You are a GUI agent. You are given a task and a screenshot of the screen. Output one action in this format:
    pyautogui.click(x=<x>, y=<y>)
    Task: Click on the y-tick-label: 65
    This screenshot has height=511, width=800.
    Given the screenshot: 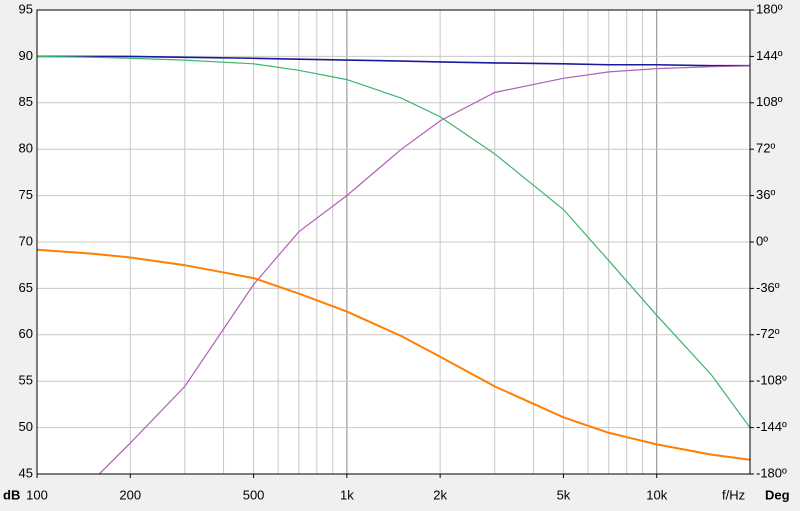 What is the action you would take?
    pyautogui.click(x=26, y=287)
    